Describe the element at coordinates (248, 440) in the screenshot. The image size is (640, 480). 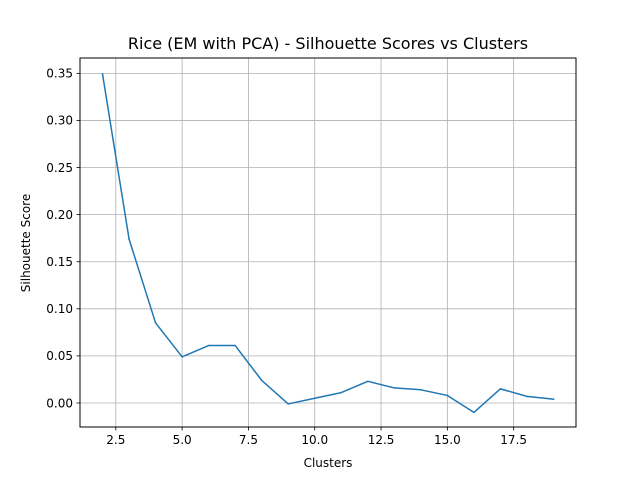
I see `x-tick-label: 7.5` at that location.